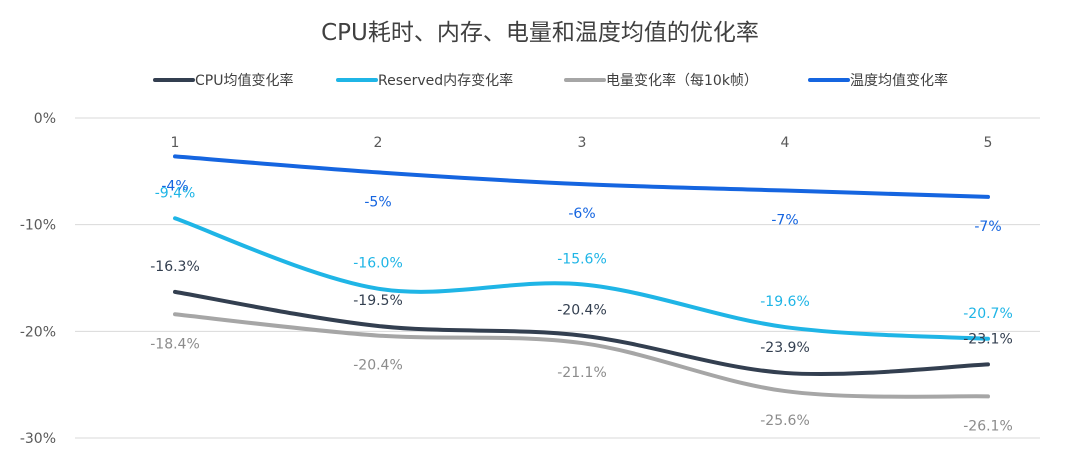 This screenshot has height=476, width=1080. Describe the element at coordinates (785, 143) in the screenshot. I see `x-tick-label: 4` at that location.